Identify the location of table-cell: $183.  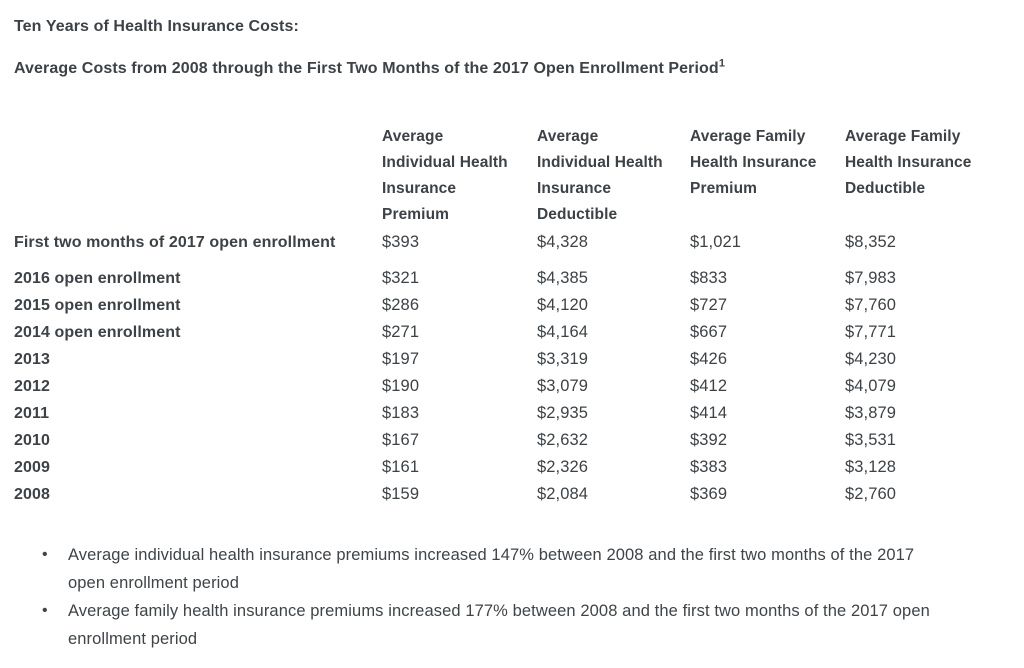
(401, 413).